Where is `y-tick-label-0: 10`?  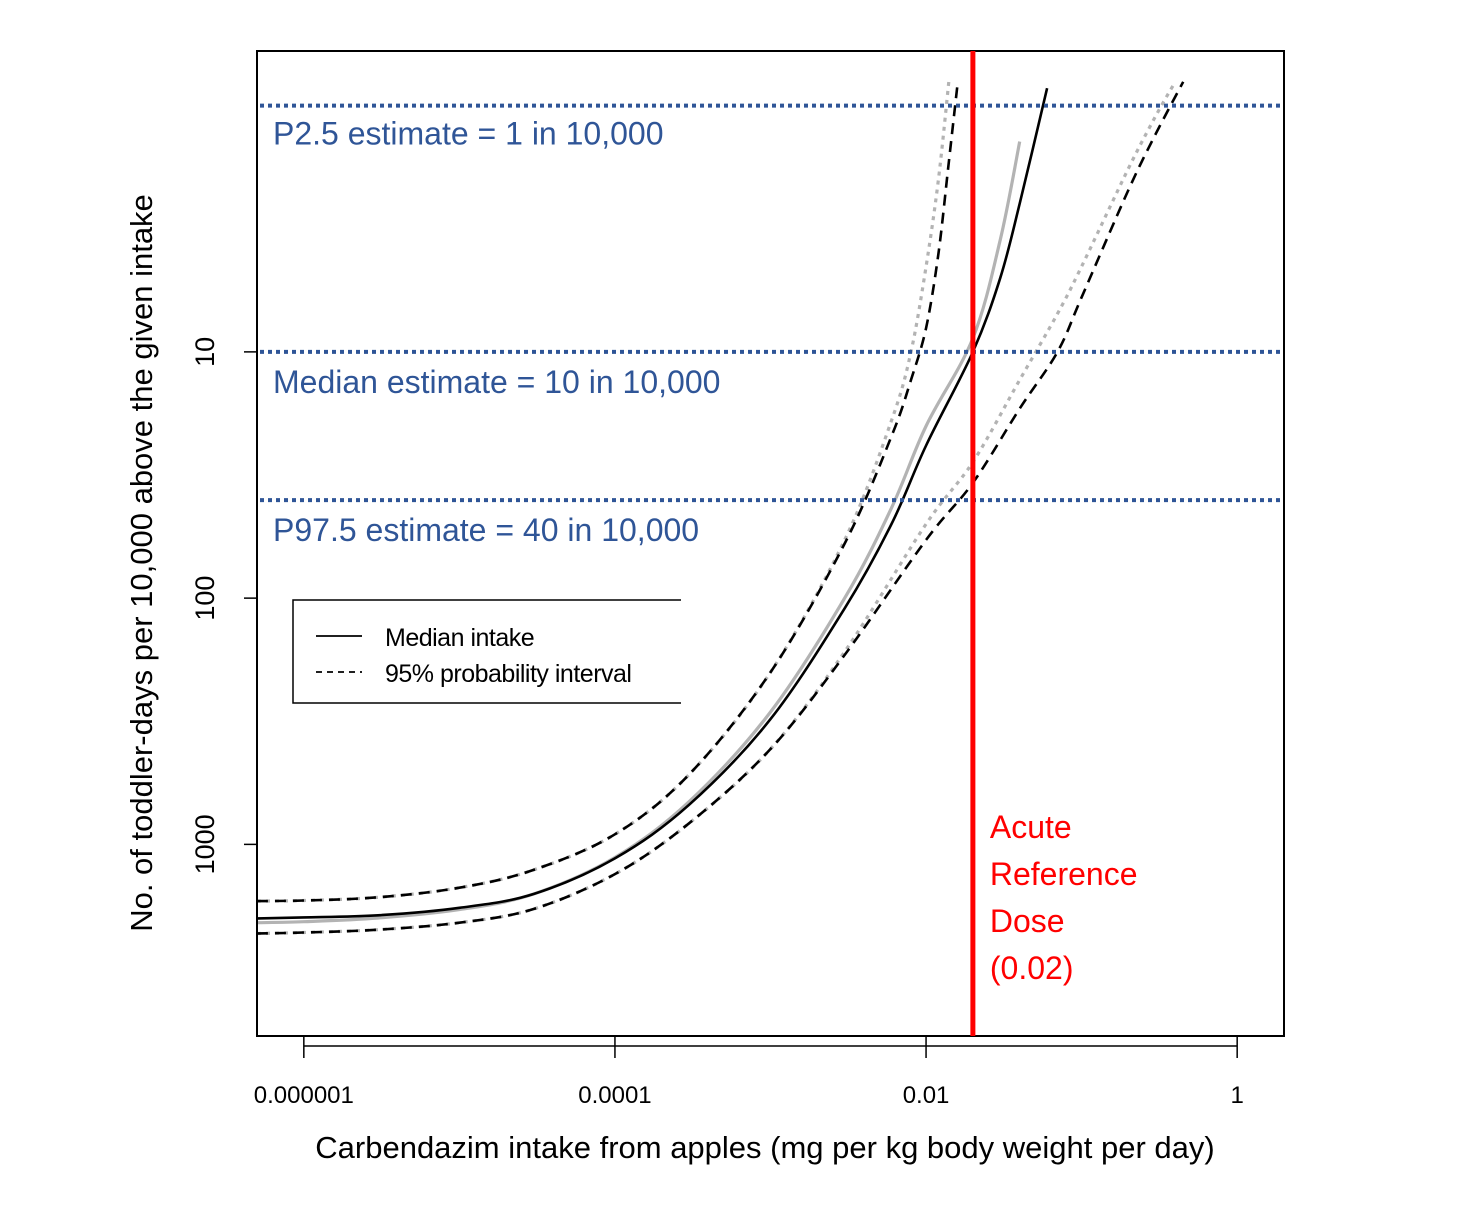
y-tick-label-0: 10 is located at coordinates (205, 352).